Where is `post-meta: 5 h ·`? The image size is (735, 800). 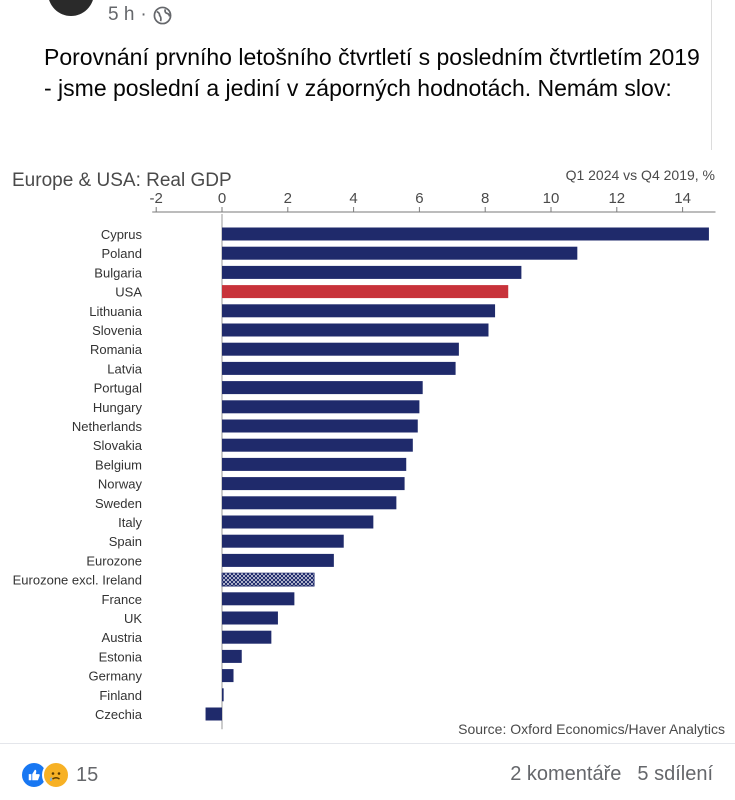
post-meta: 5 h · is located at coordinates (140, 15).